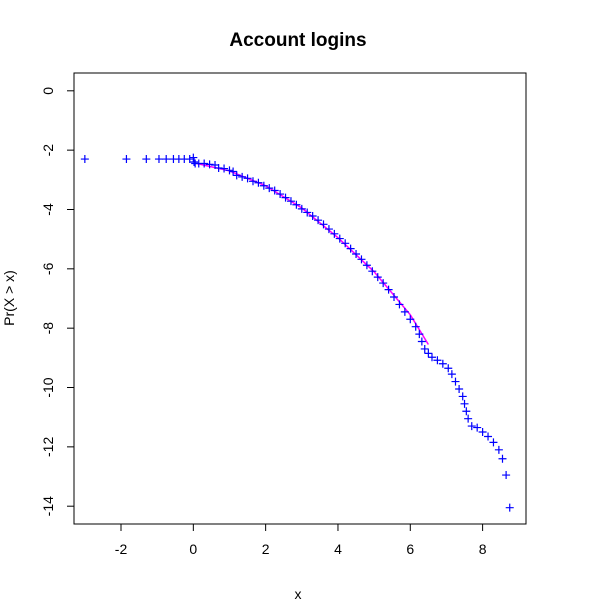 Image resolution: width=600 pixels, height=600 pixels. What do you see at coordinates (48, 506) in the screenshot?
I see `y-tick-label: -14` at bounding box center [48, 506].